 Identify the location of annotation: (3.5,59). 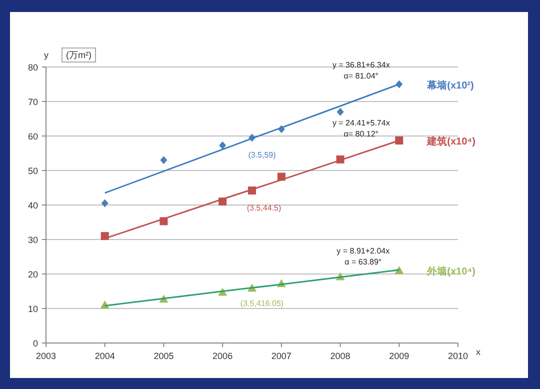
(262, 155).